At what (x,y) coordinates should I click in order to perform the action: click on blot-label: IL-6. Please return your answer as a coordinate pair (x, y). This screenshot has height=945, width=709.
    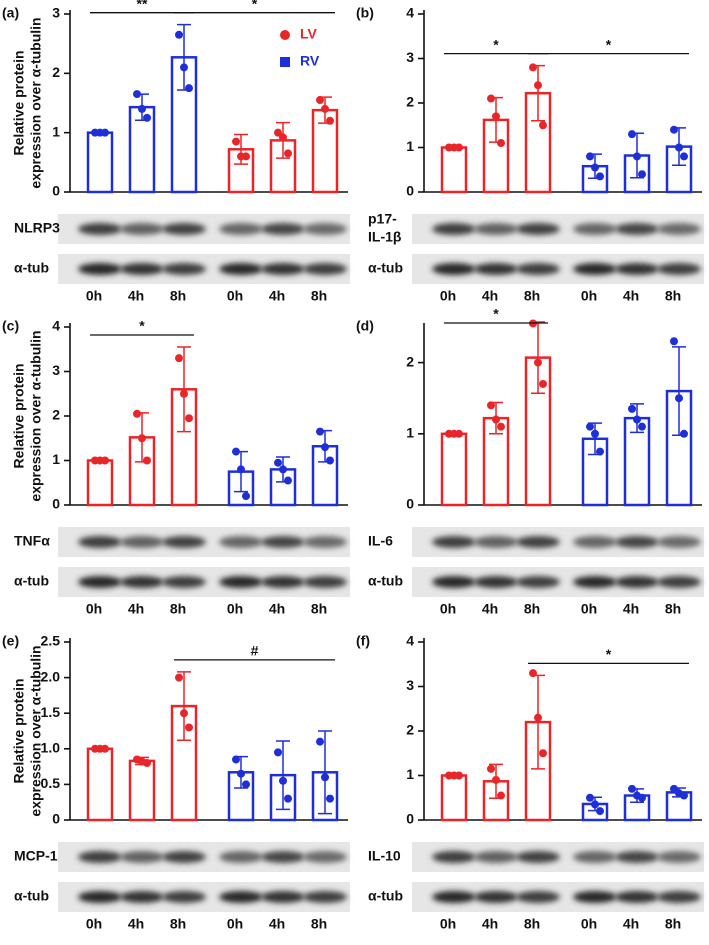
    Looking at the image, I should click on (380, 541).